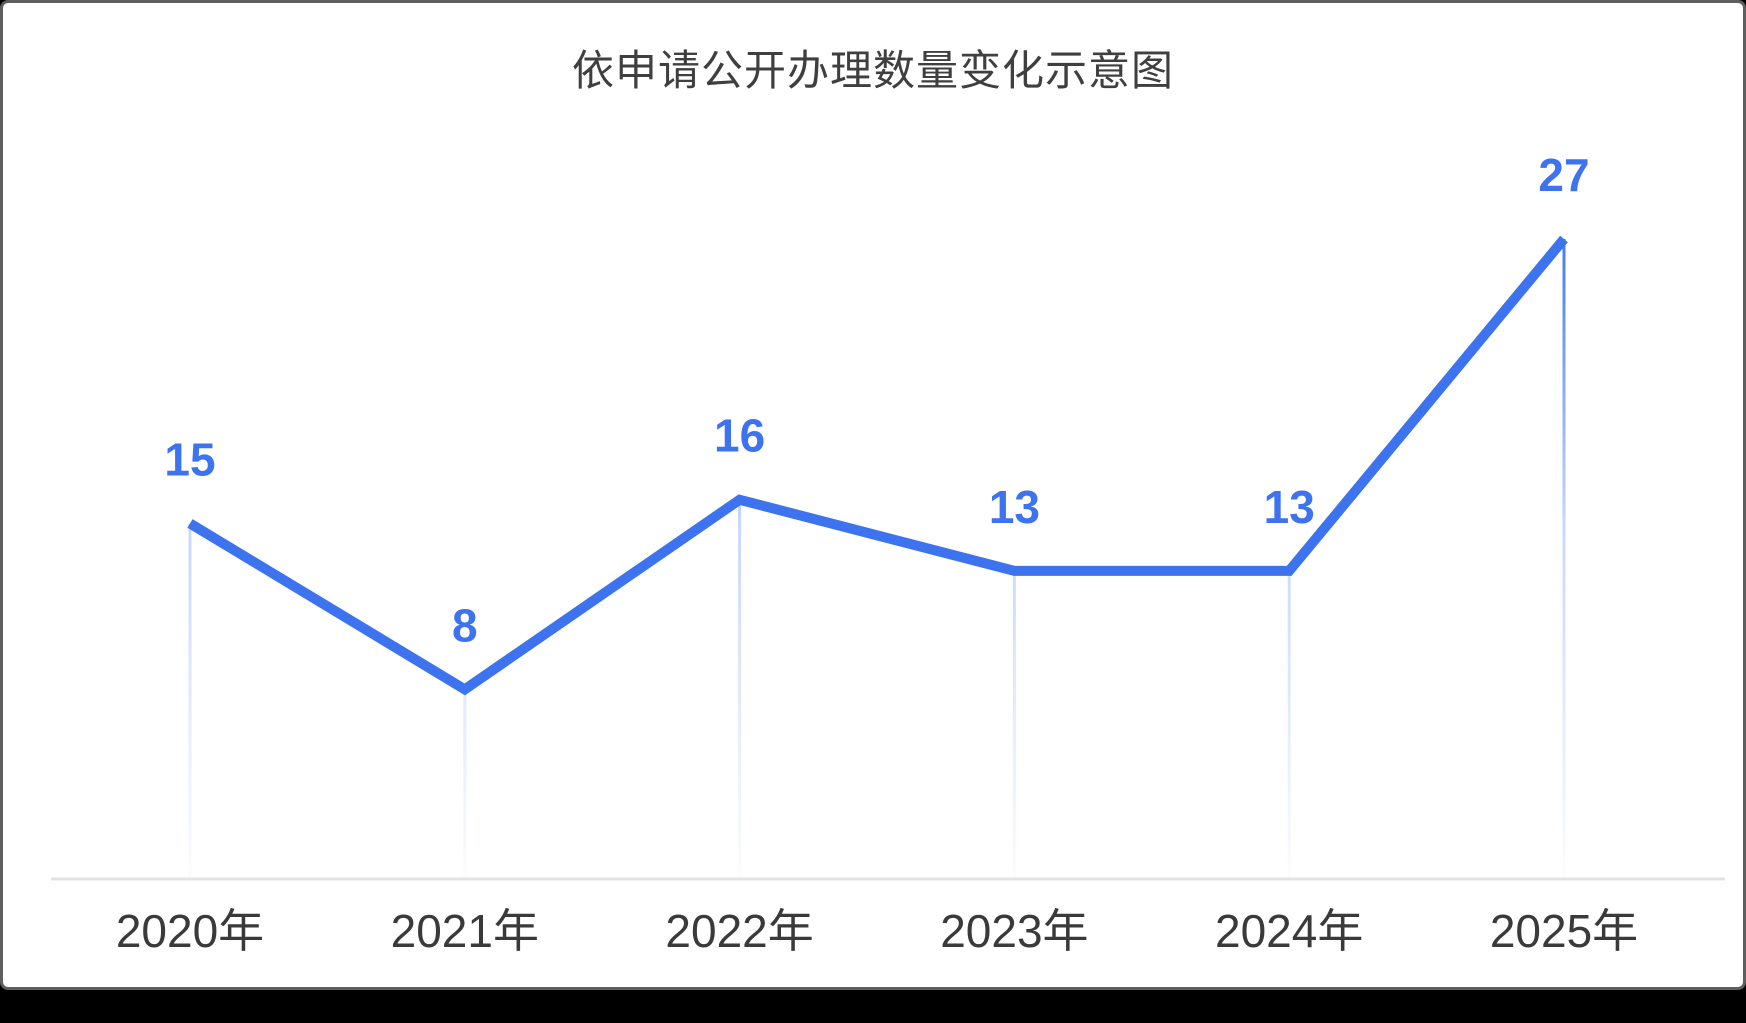 The width and height of the screenshot is (1746, 1023). Describe the element at coordinates (1289, 931) in the screenshot. I see `x-tick-label: 2024年` at that location.